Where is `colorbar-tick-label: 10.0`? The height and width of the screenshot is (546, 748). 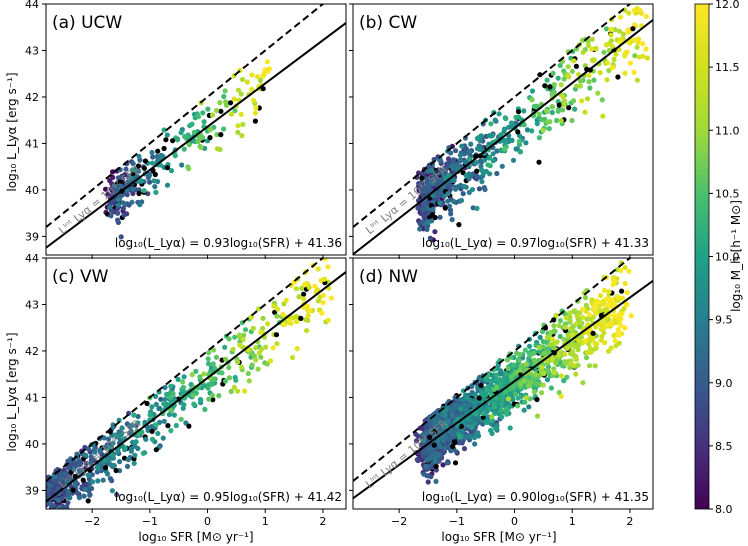 colorbar-tick-label: 10.0 is located at coordinates (727, 257).